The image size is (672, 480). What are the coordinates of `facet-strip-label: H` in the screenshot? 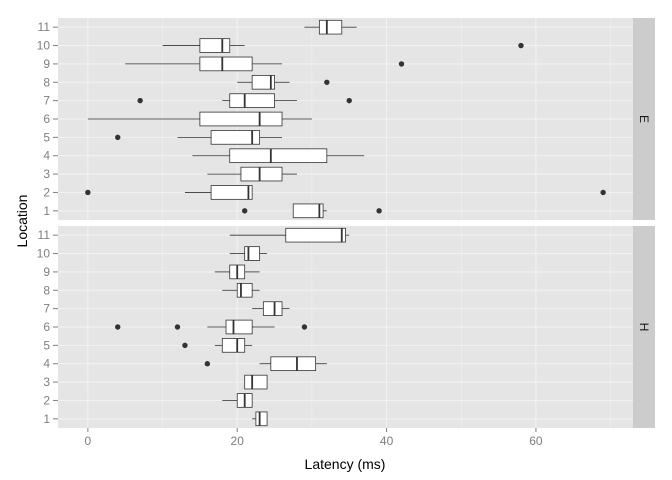 It's located at (644, 327).